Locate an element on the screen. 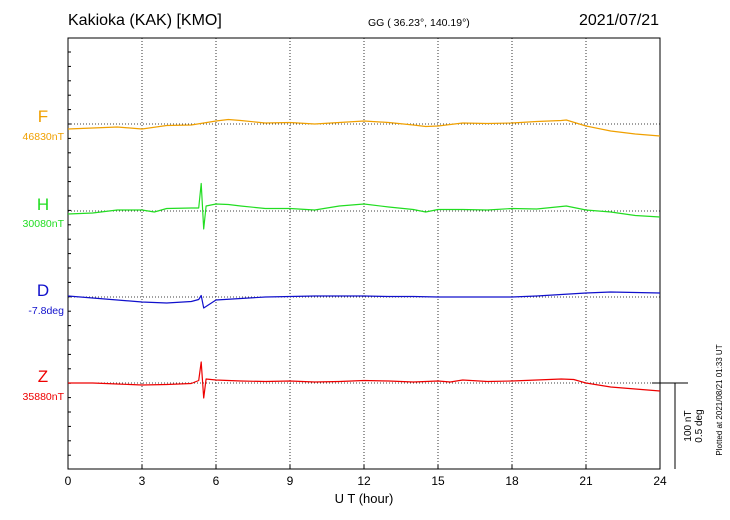  x-tick-label: 18 is located at coordinates (512, 481).